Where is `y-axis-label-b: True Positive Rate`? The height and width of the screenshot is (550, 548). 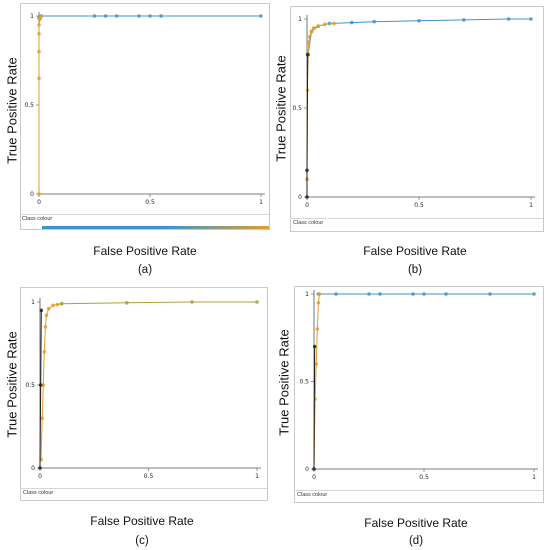
y-axis-label-b: True Positive Rate is located at coordinates (281, 108).